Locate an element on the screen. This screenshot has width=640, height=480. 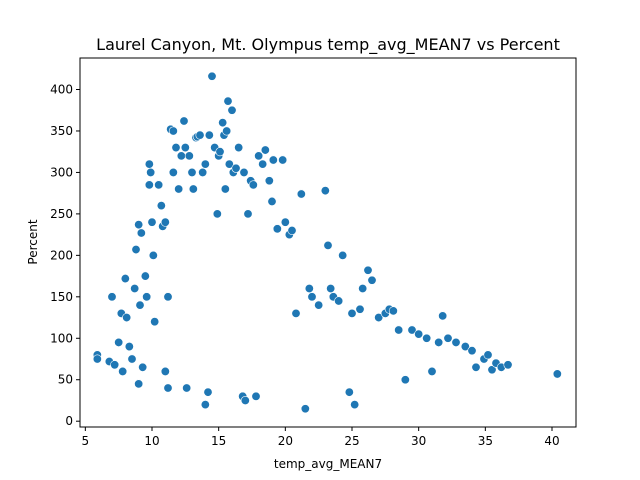
x-tick-label: 25 is located at coordinates (351, 441).